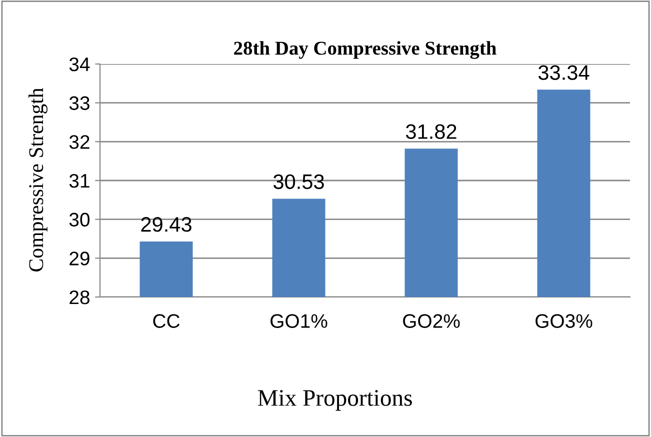 This screenshot has height=437, width=651. Describe the element at coordinates (79, 103) in the screenshot. I see `y-tick-label: 33` at that location.